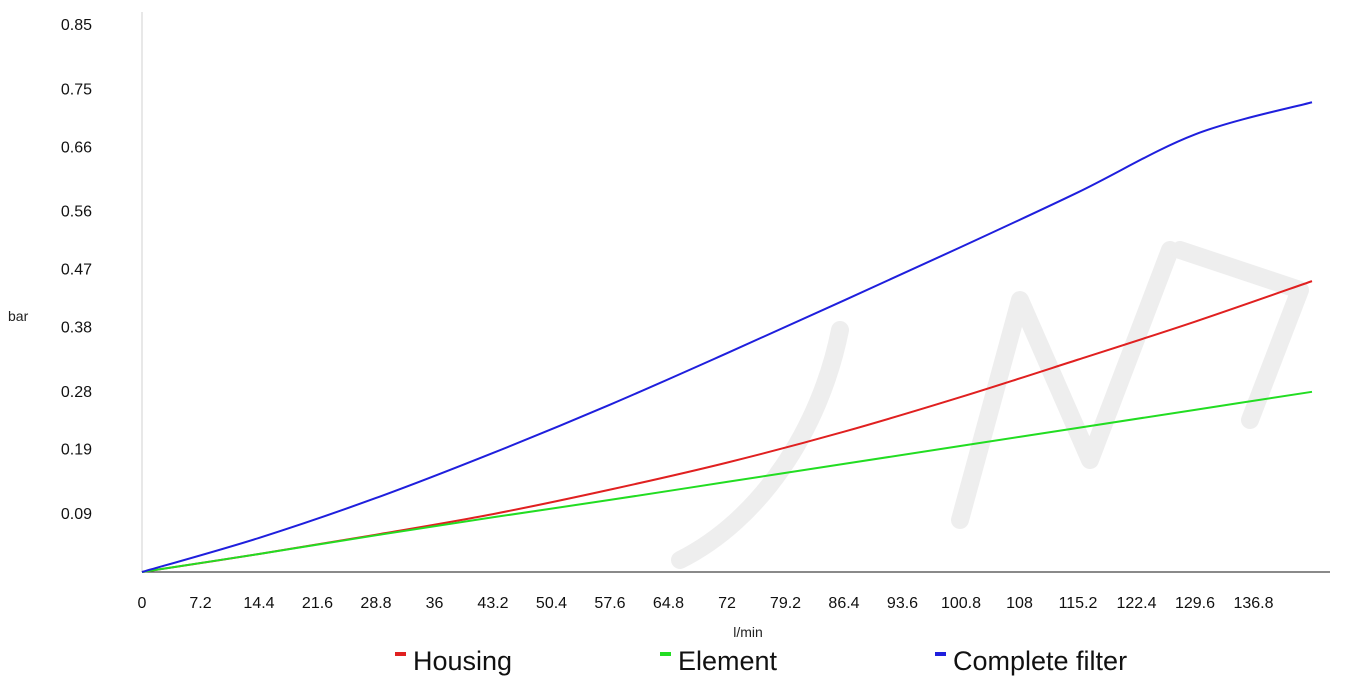  I want to click on x-tick-label: 86.4, so click(843, 603).